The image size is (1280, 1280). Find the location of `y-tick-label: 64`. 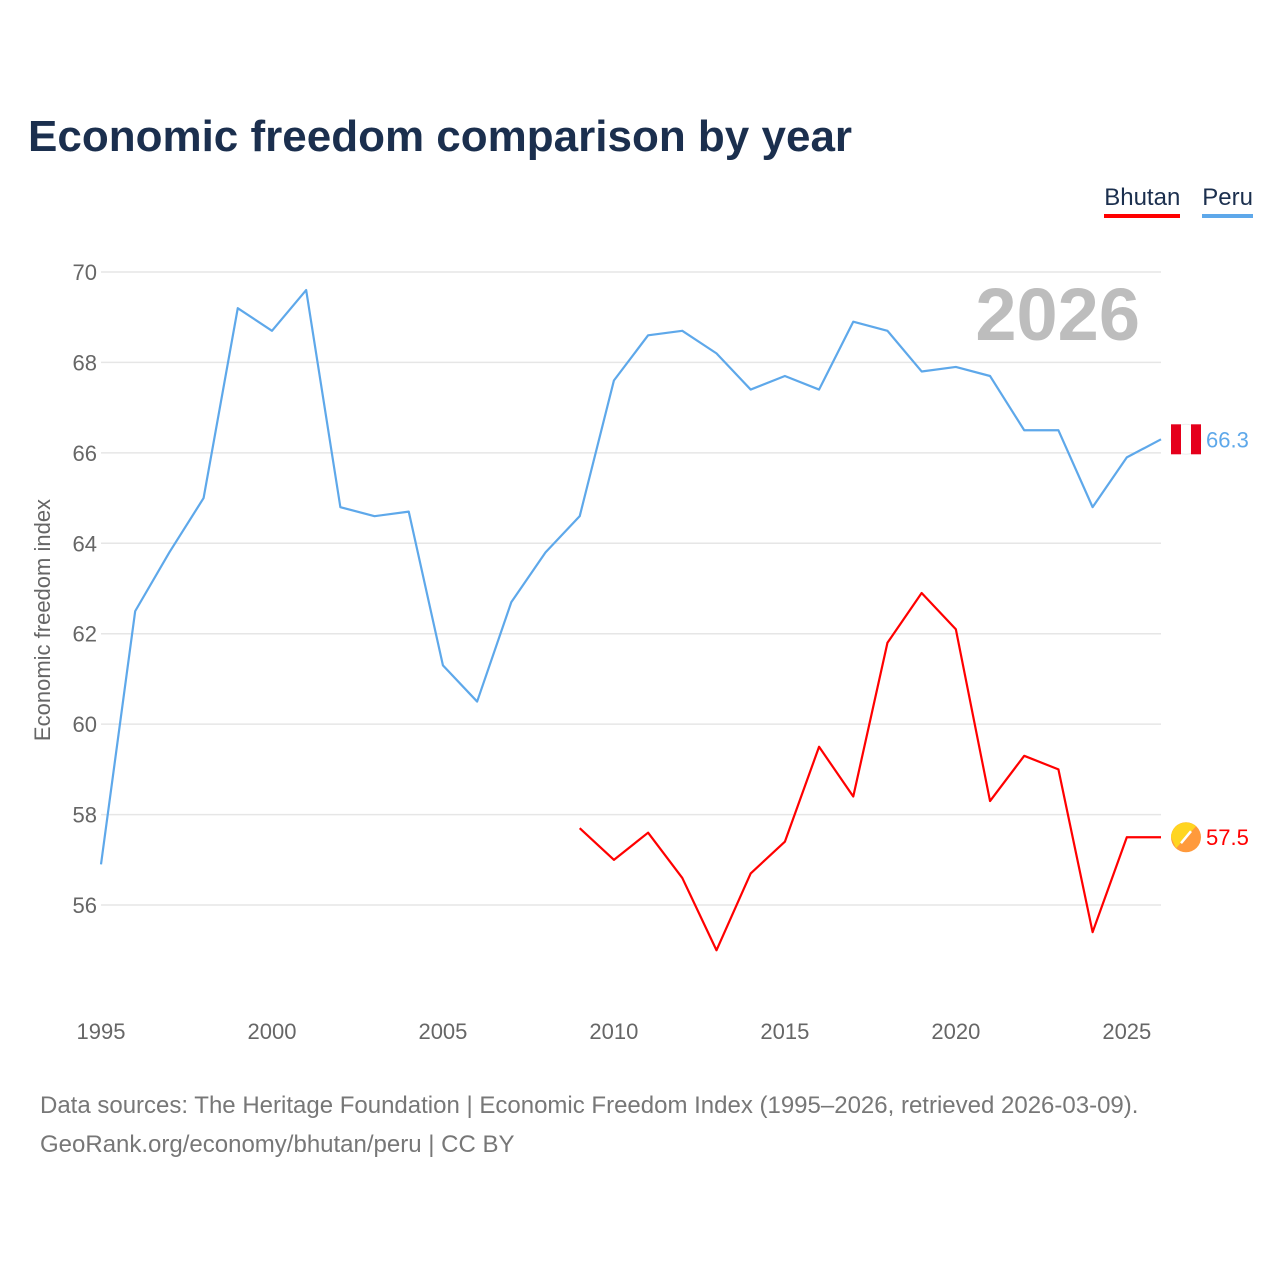

y-tick-label: 64 is located at coordinates (85, 543).